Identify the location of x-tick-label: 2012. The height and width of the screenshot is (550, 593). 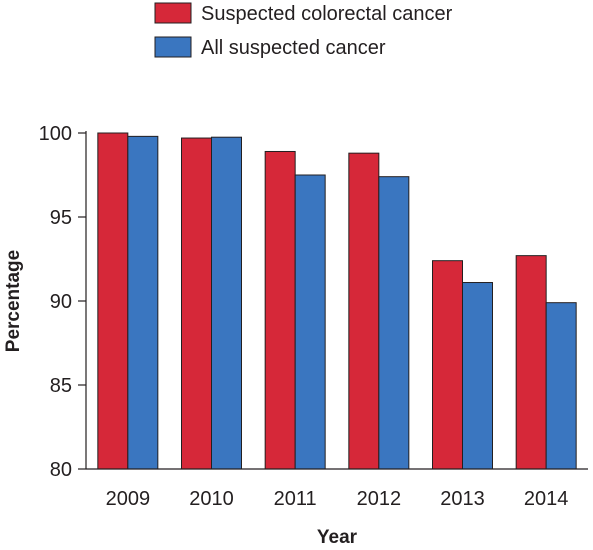
(379, 499).